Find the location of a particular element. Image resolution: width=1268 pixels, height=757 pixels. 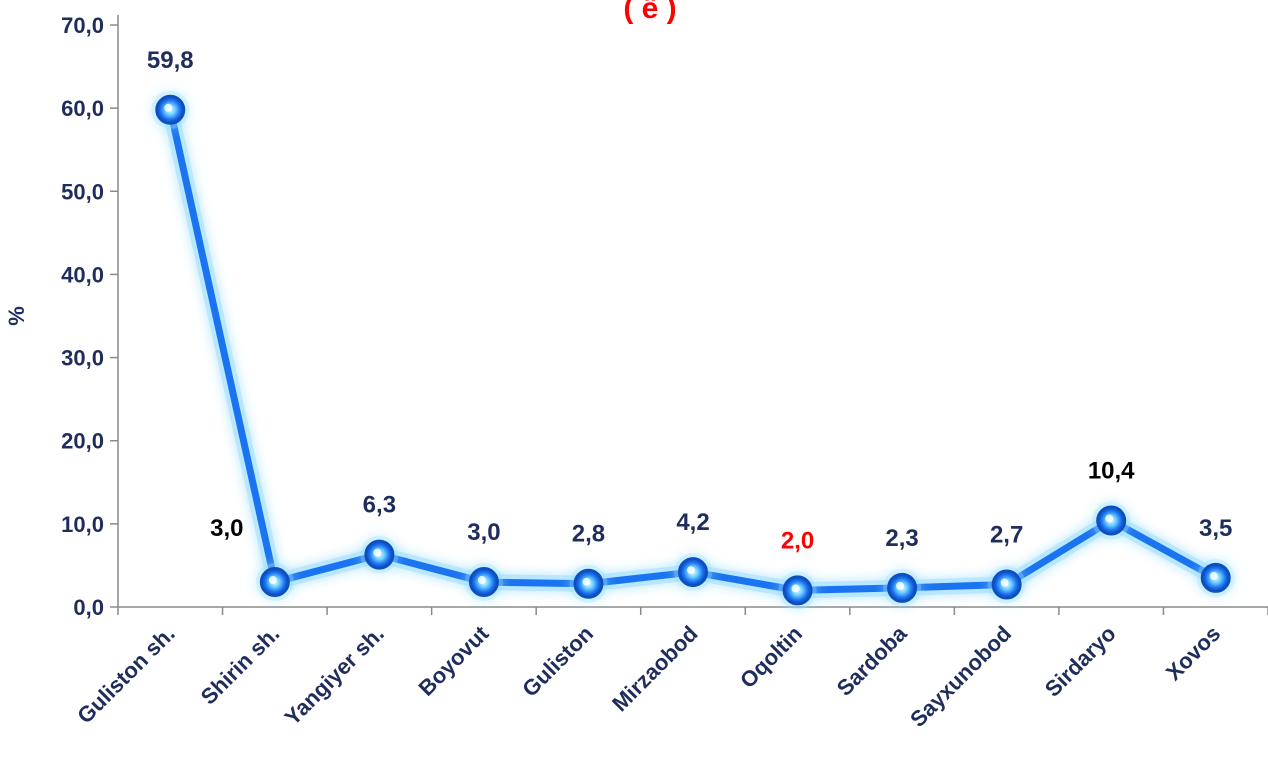

x-tick-label: Mirzaobod is located at coordinates (654, 668).